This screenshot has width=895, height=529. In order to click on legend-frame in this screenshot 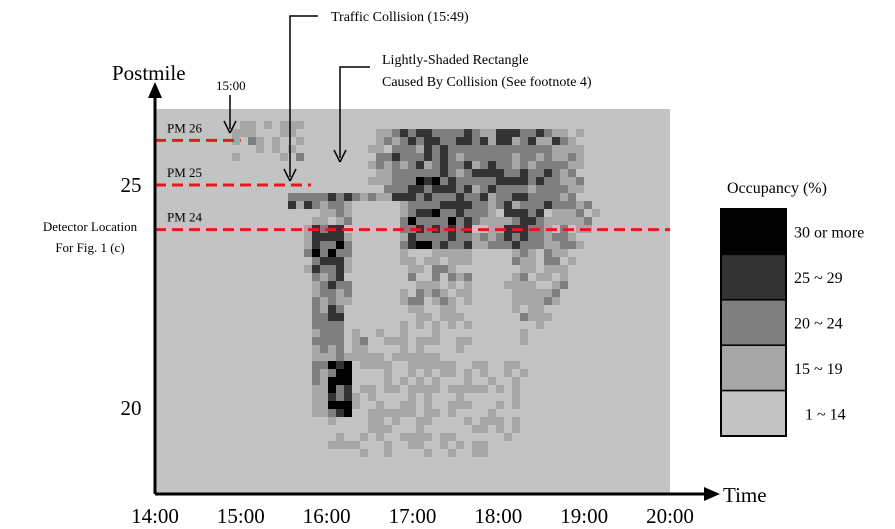, I will do `click(753, 322)`.